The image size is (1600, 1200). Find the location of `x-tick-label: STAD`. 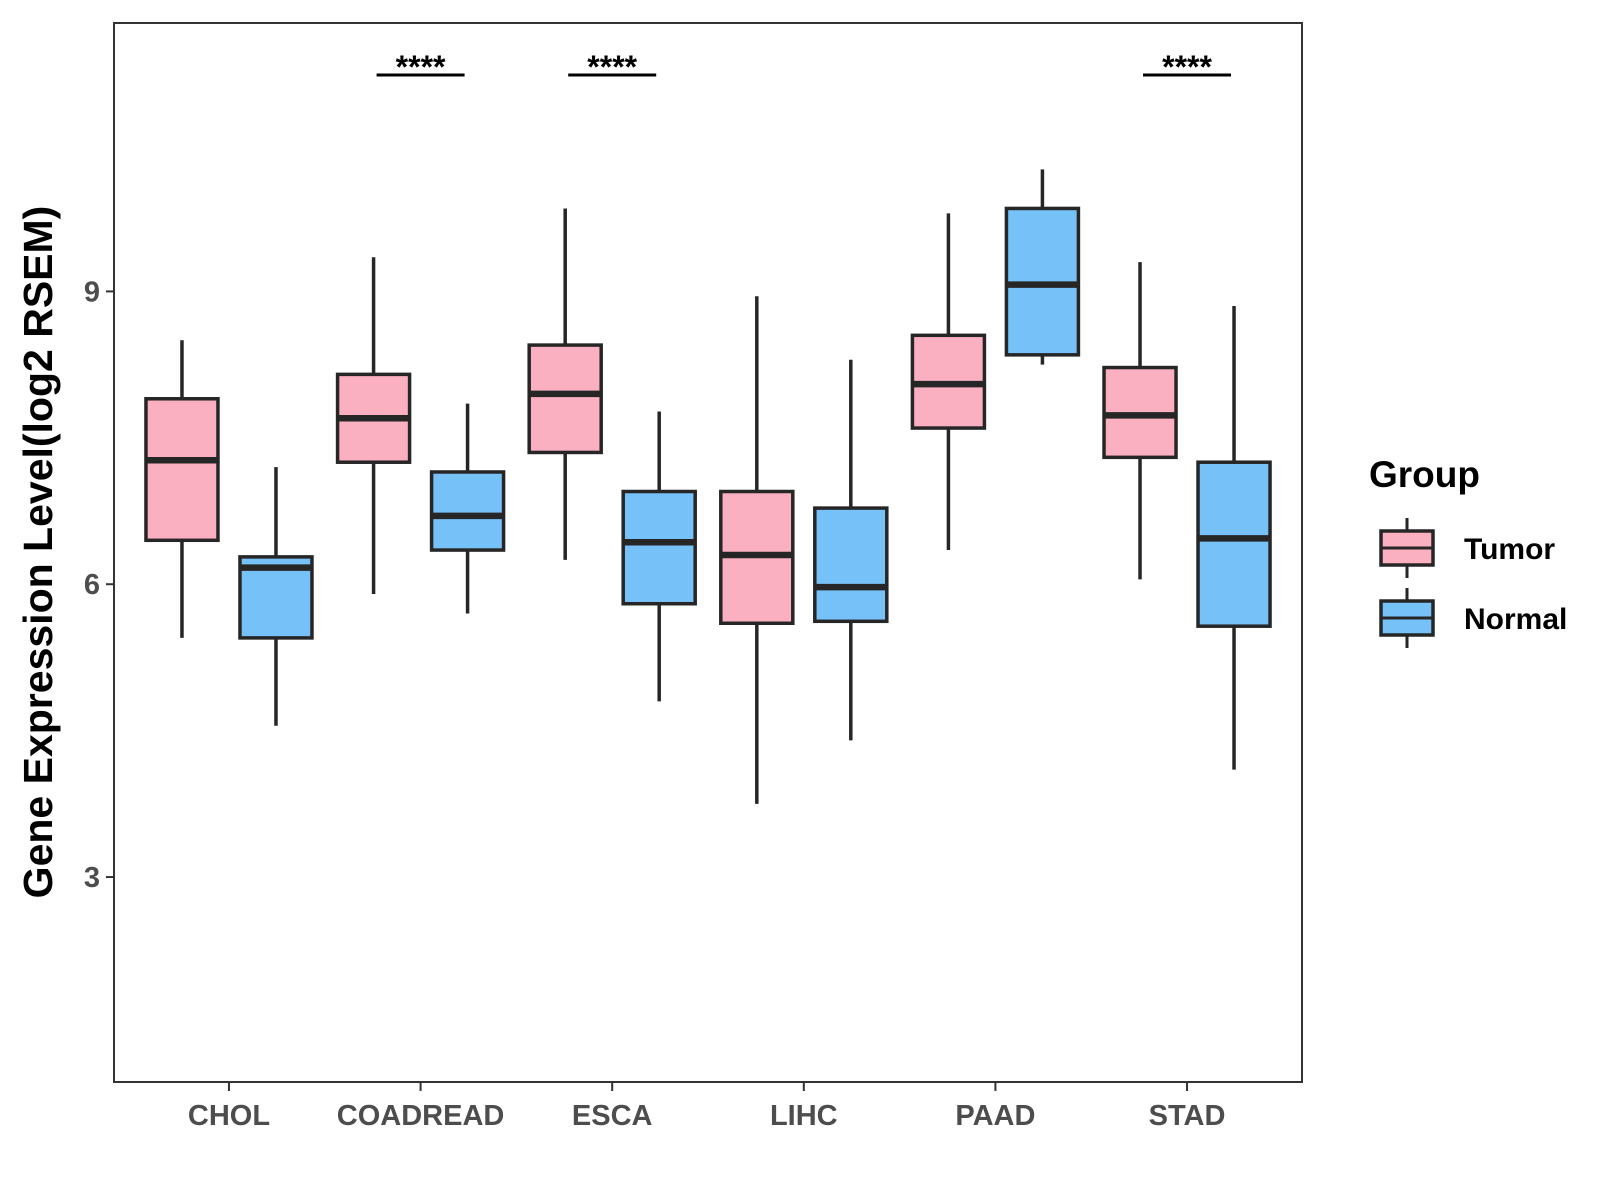

x-tick-label: STAD is located at coordinates (1187, 1116).